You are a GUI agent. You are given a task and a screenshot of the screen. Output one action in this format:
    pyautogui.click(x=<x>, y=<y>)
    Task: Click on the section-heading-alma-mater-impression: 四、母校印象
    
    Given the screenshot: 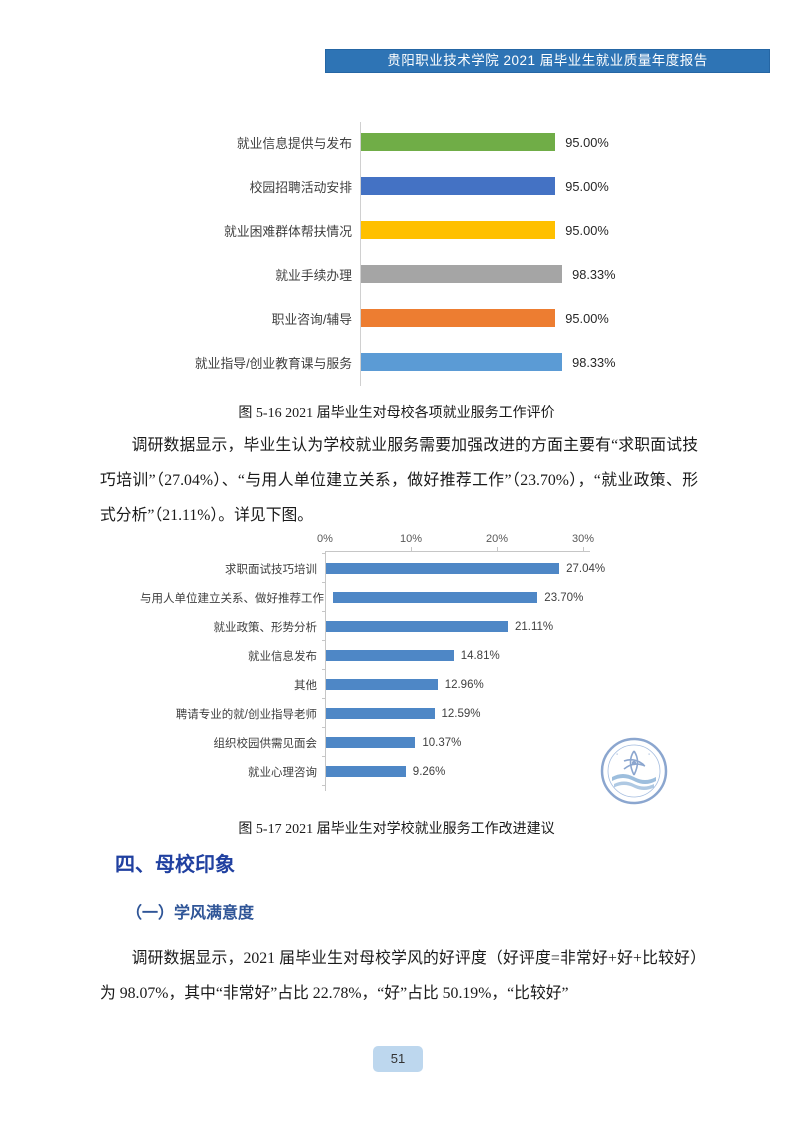 What is the action you would take?
    pyautogui.click(x=175, y=865)
    